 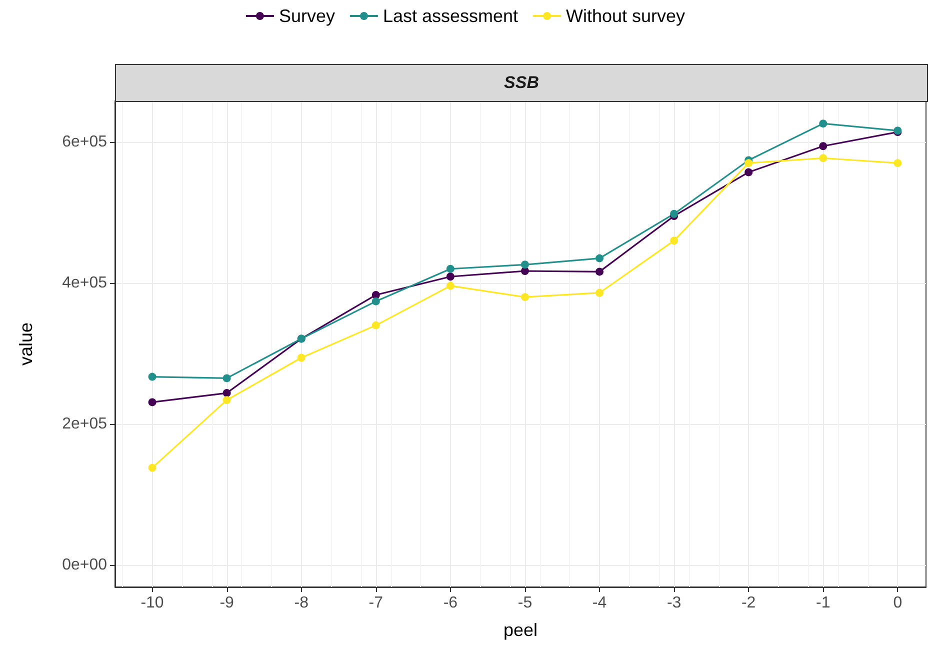 I want to click on x-tick-label: -3, so click(x=674, y=603).